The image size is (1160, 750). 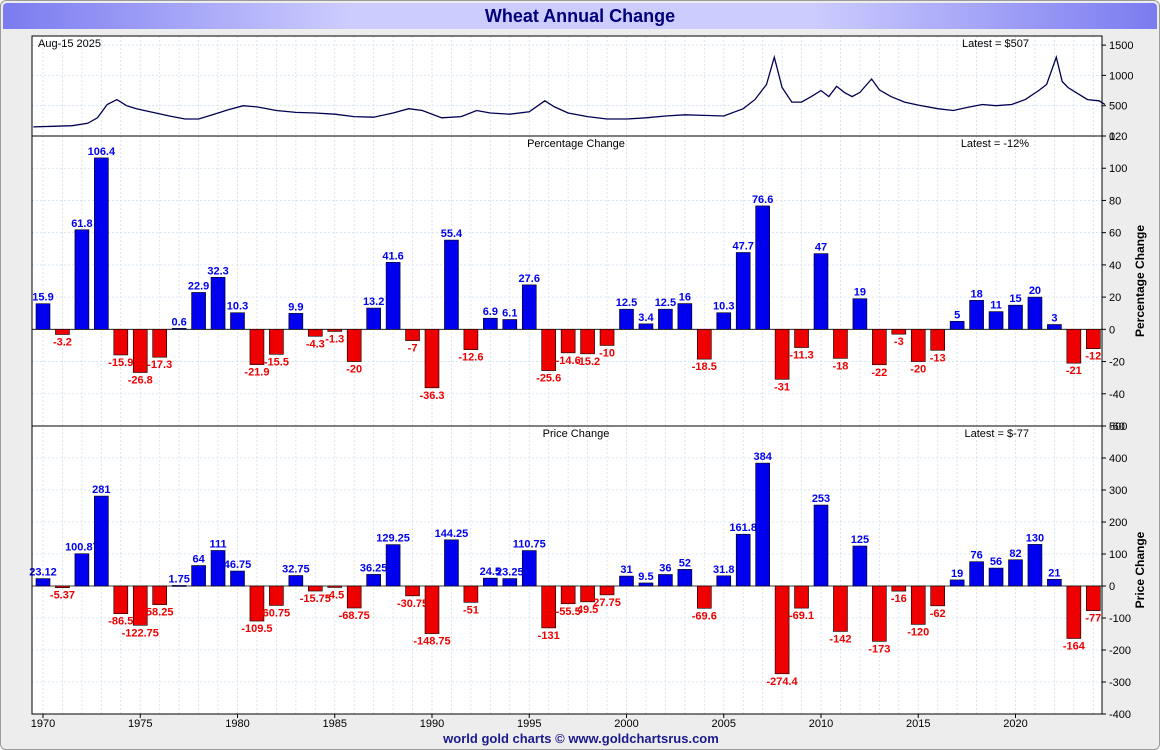 What do you see at coordinates (1120, 651) in the screenshot?
I see `y-tick-label: -200` at bounding box center [1120, 651].